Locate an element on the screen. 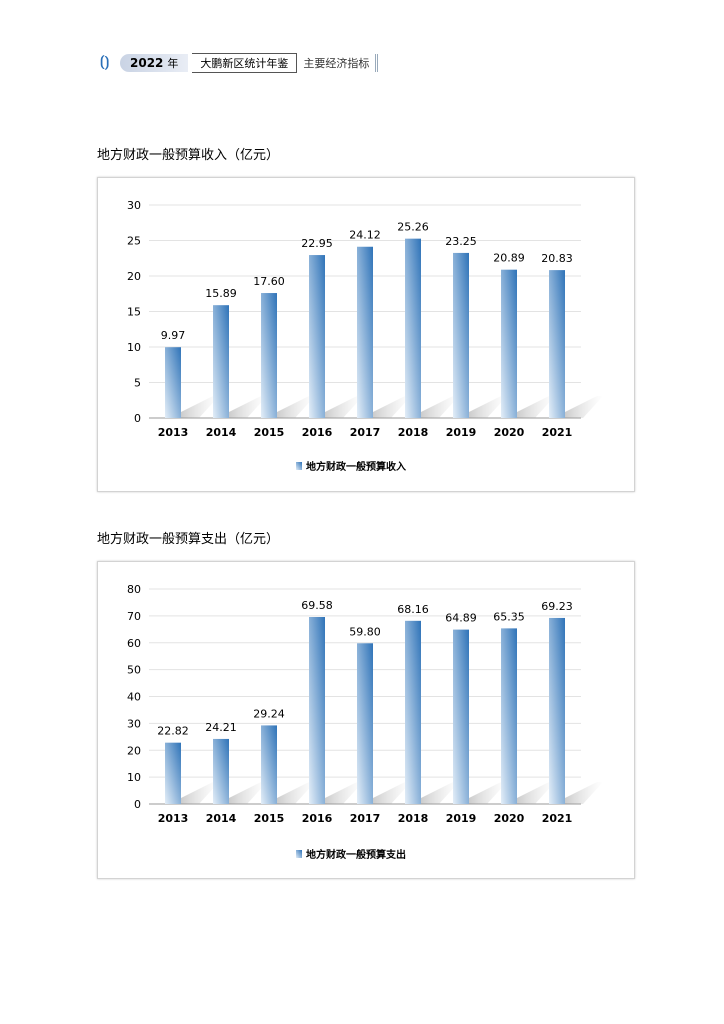  book-title: 大鹏新区统计年鉴 is located at coordinates (245, 63).